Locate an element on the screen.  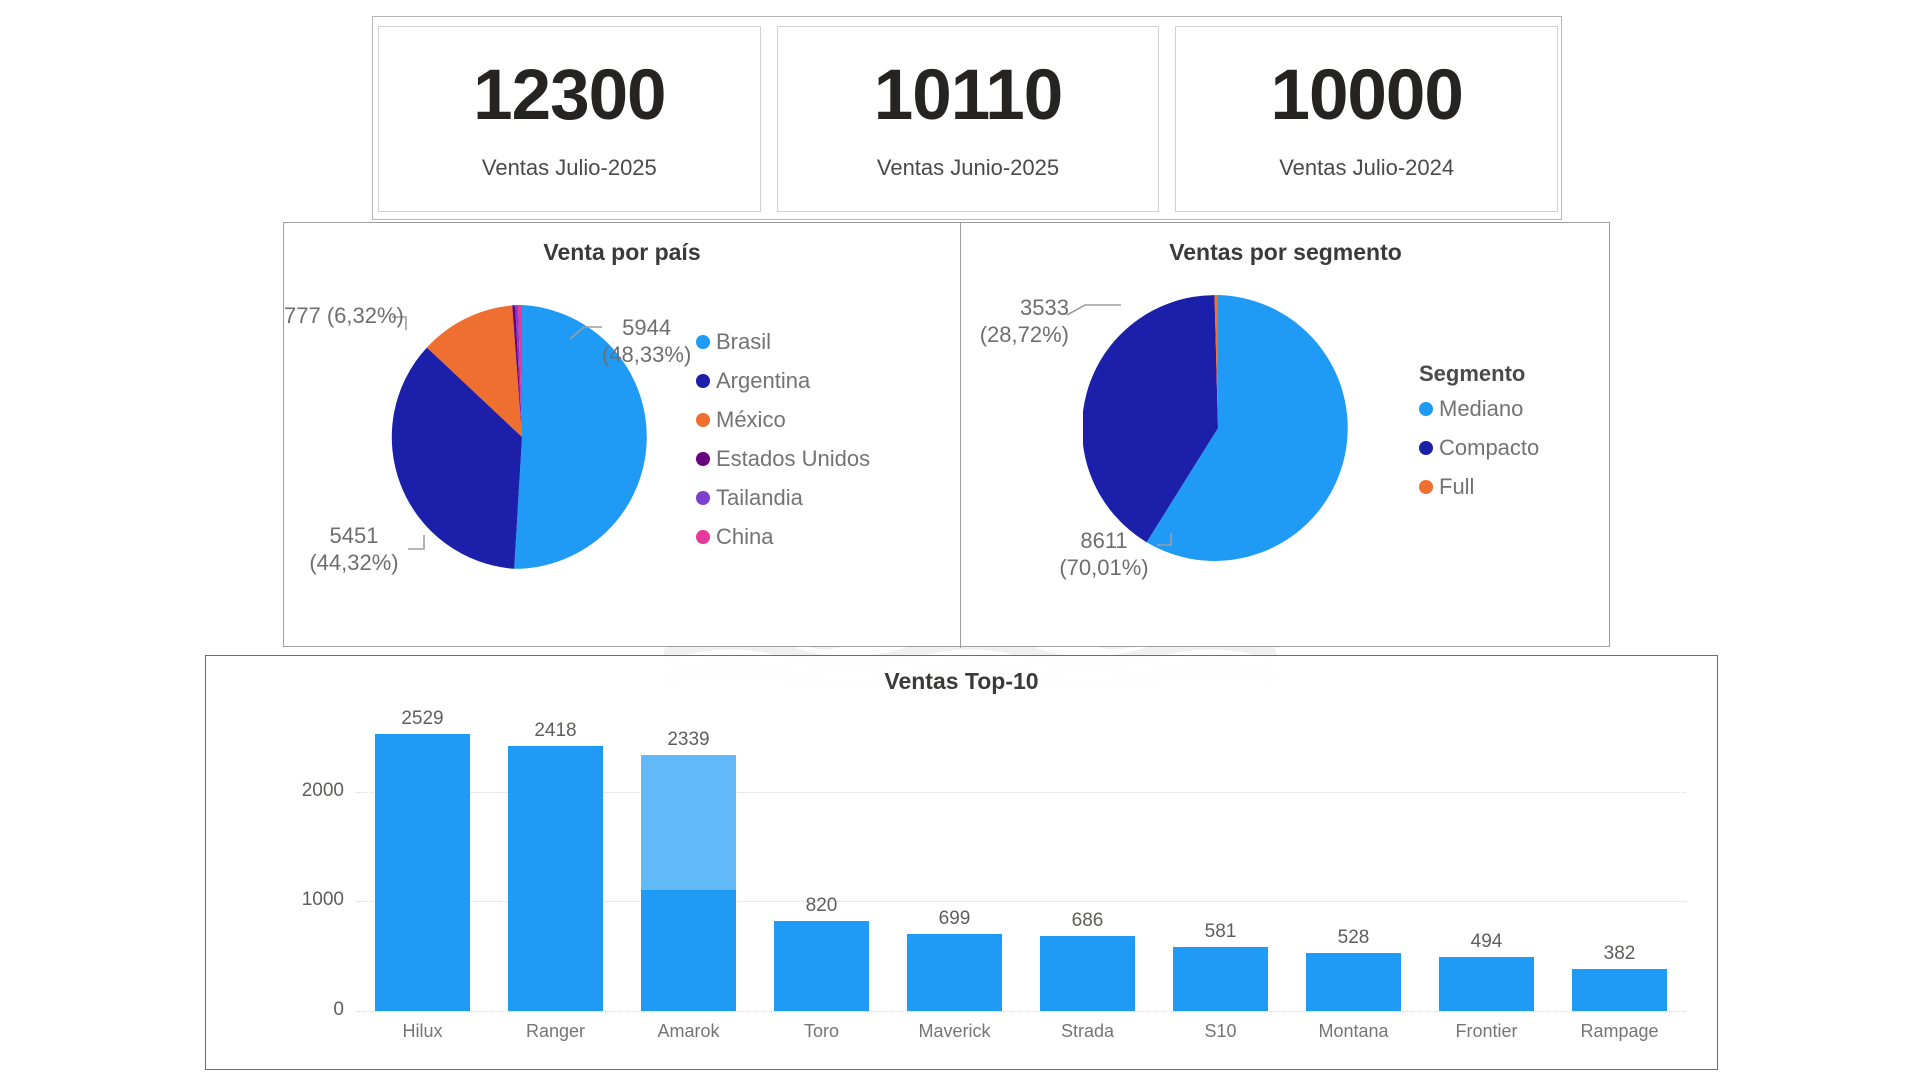
bar-column: 581 S10 is located at coordinates (1220, 883).